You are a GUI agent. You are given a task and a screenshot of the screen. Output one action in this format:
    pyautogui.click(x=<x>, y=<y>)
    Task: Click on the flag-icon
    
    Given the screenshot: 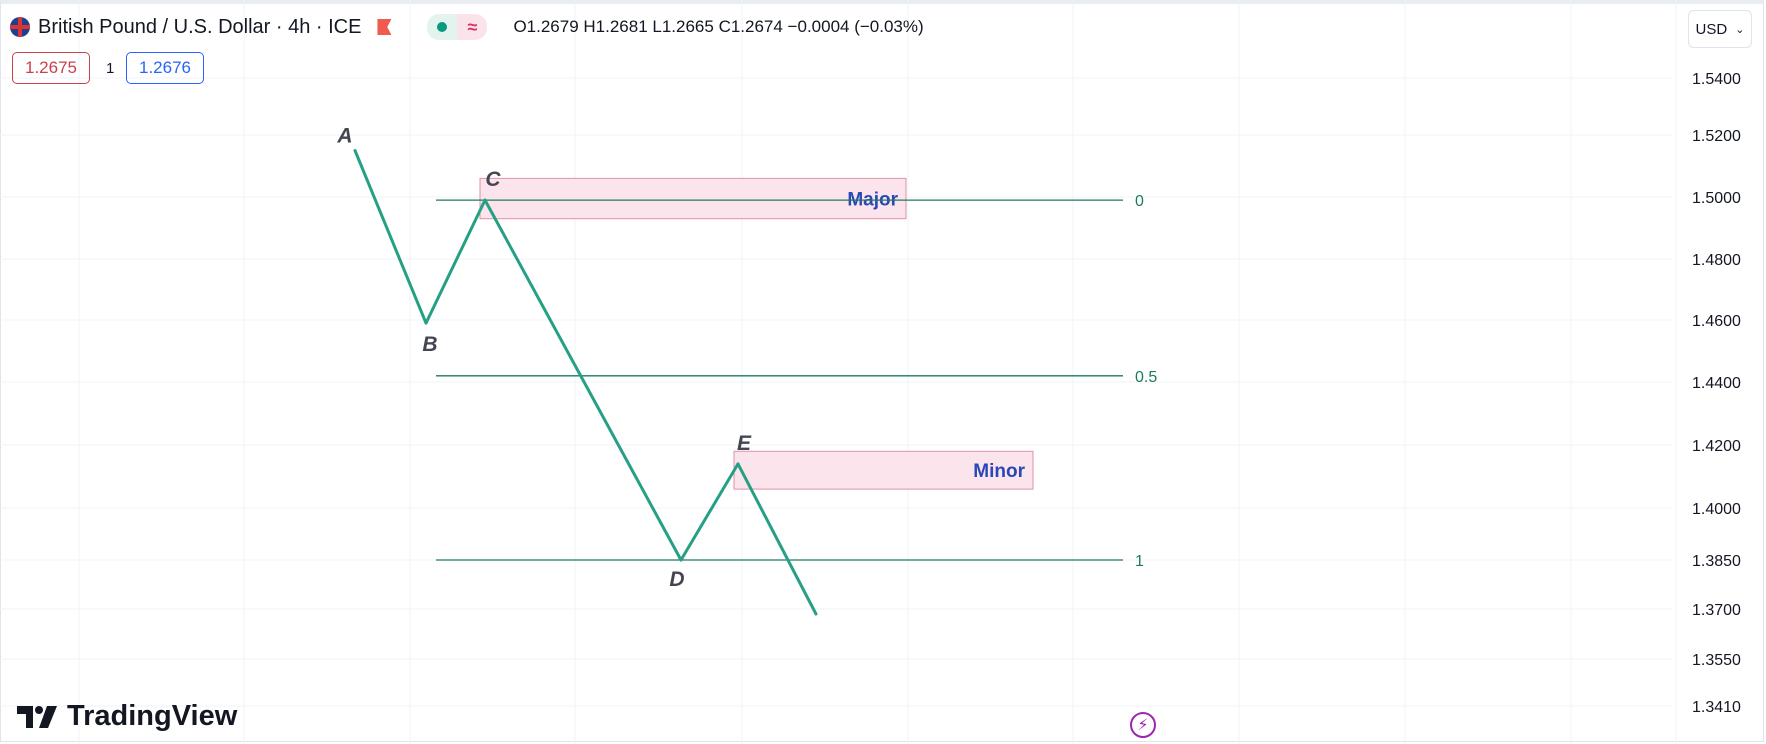 What is the action you would take?
    pyautogui.click(x=384, y=27)
    